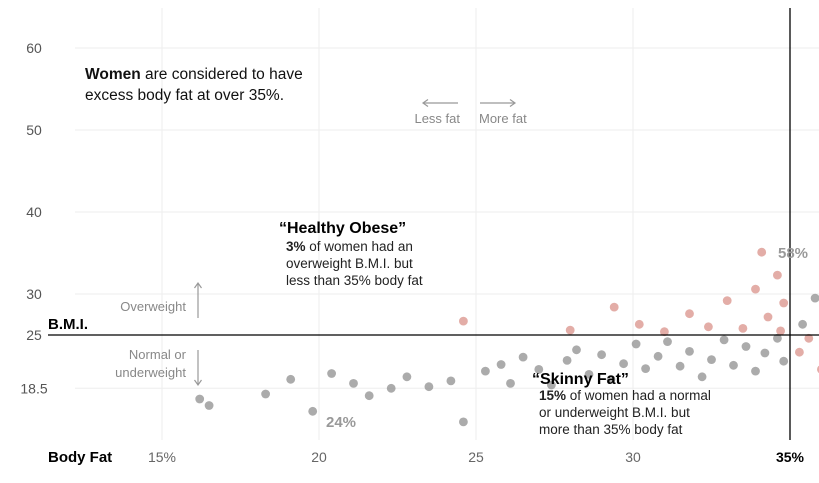 The image size is (819, 483). I want to click on data-point-overweight-high-fat, so click(802, 324).